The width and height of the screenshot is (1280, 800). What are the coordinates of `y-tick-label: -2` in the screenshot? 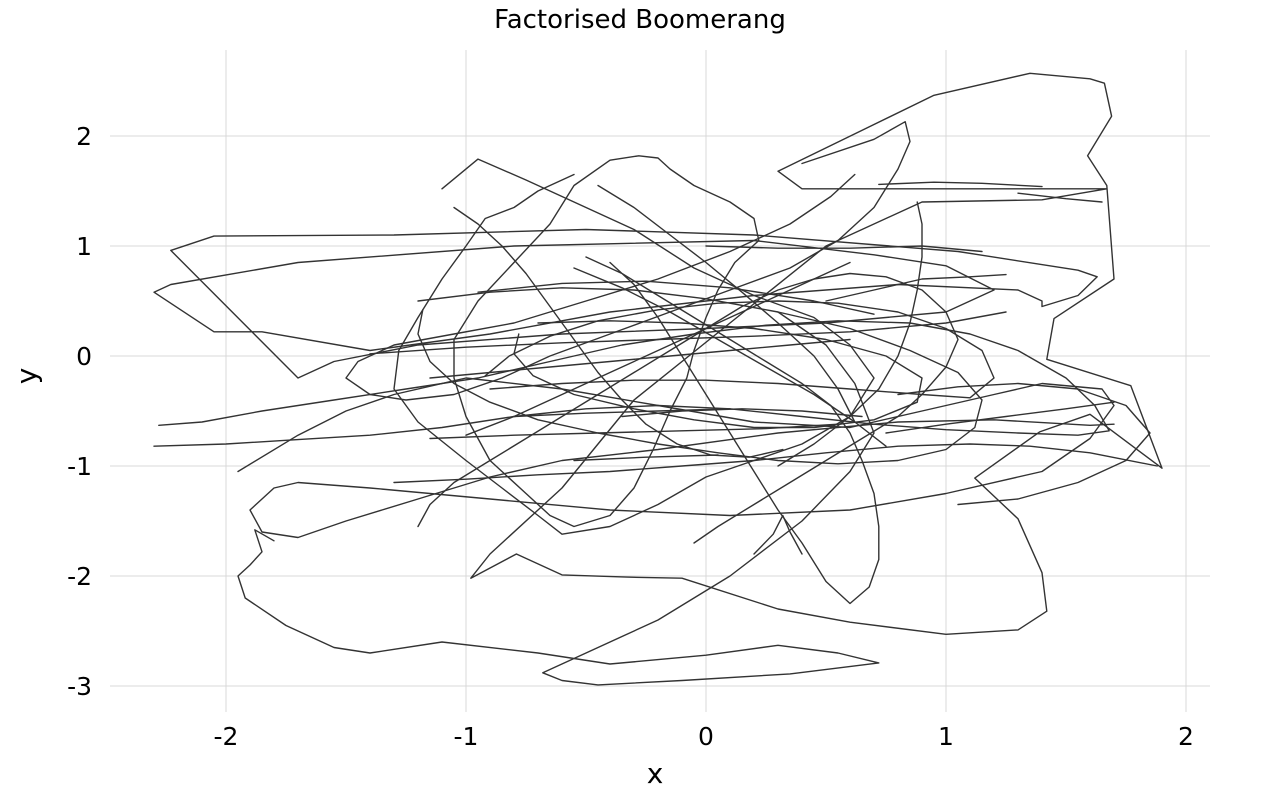 It's located at (79, 576).